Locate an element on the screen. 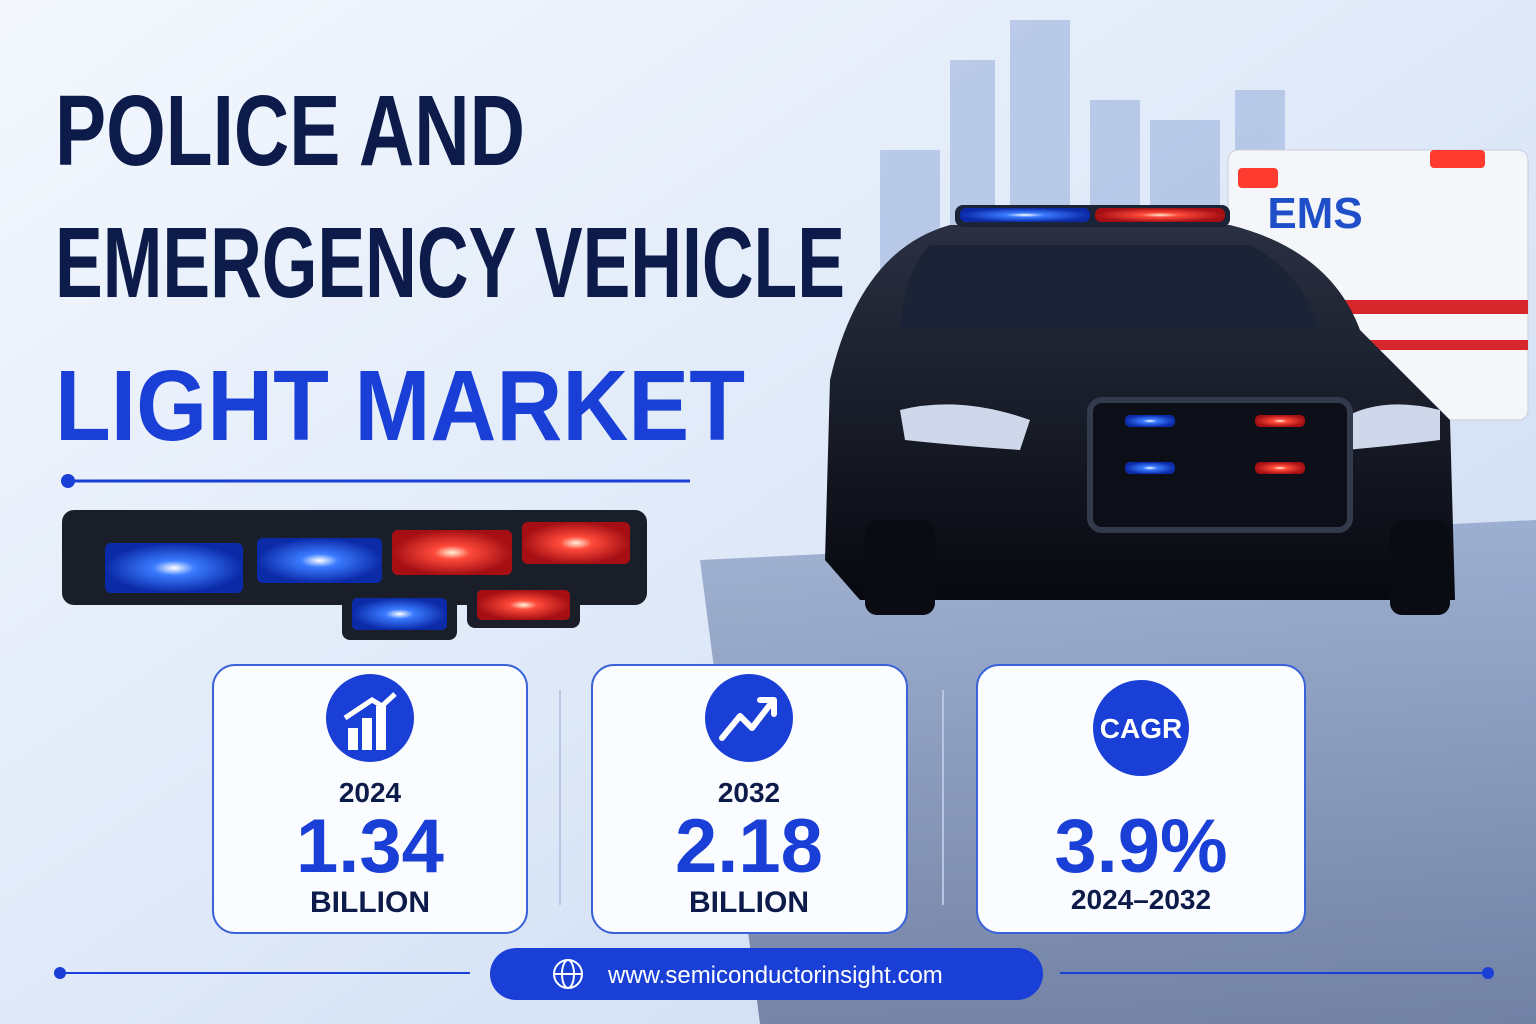 The height and width of the screenshot is (1024, 1536). stat-value: 2.18 is located at coordinates (749, 846).